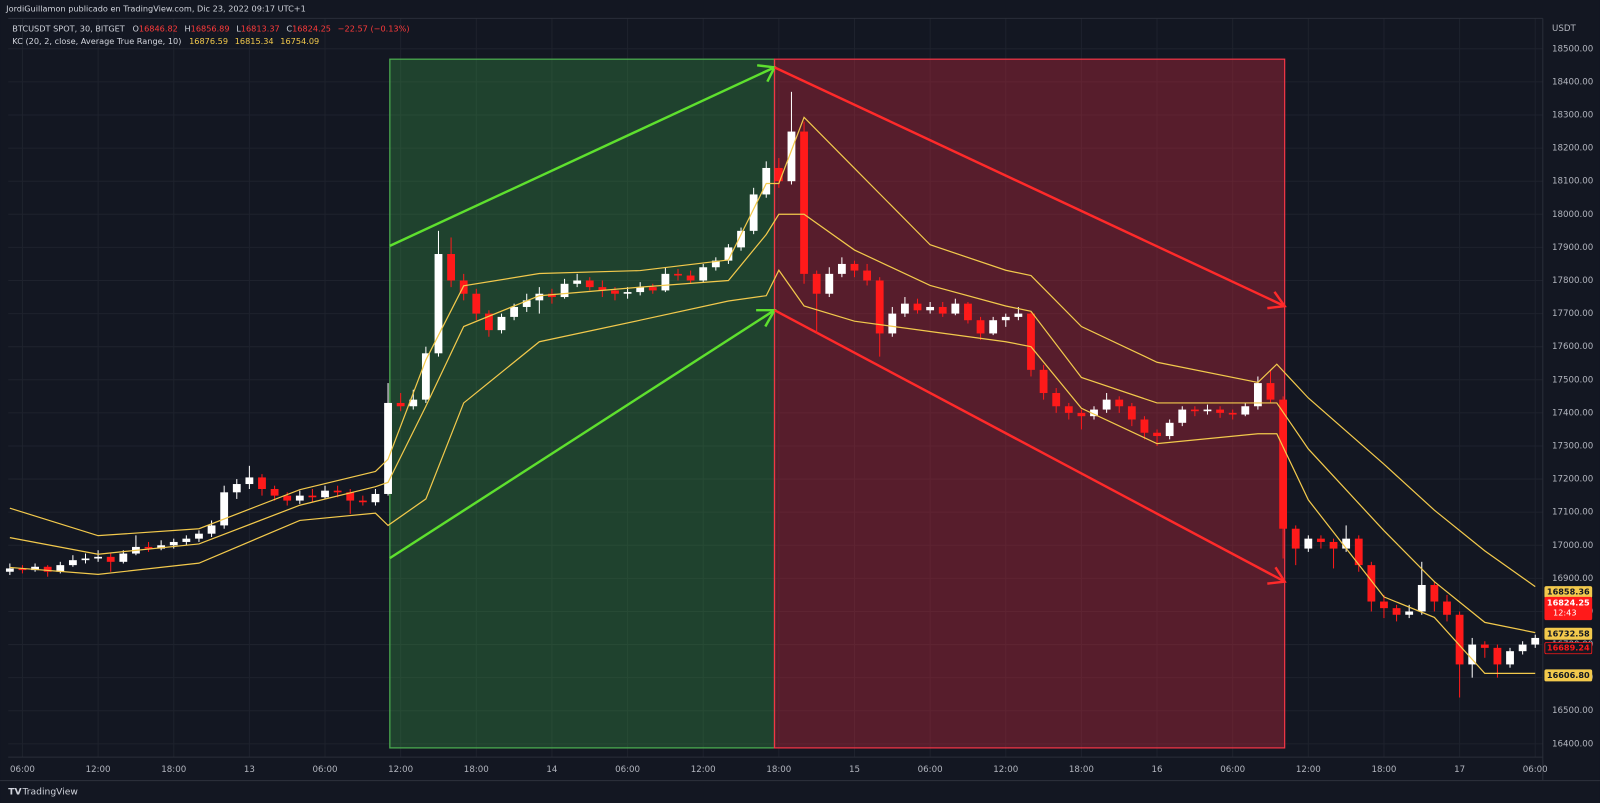 The width and height of the screenshot is (1600, 803). What do you see at coordinates (1157, 770) in the screenshot?
I see `x-tick-label: 16` at bounding box center [1157, 770].